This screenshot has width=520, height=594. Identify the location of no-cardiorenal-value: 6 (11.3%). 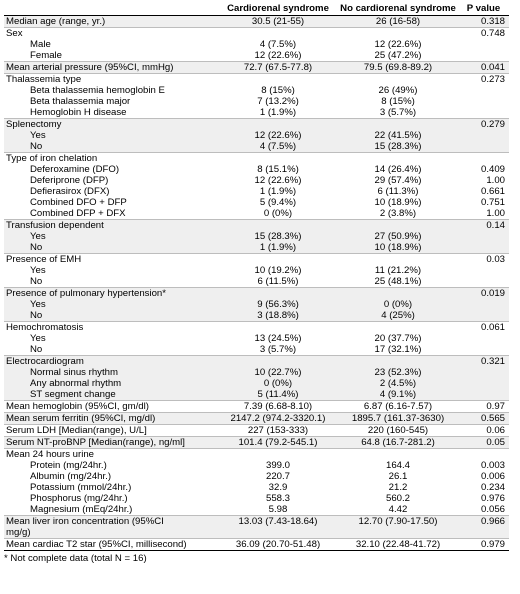
(398, 191).